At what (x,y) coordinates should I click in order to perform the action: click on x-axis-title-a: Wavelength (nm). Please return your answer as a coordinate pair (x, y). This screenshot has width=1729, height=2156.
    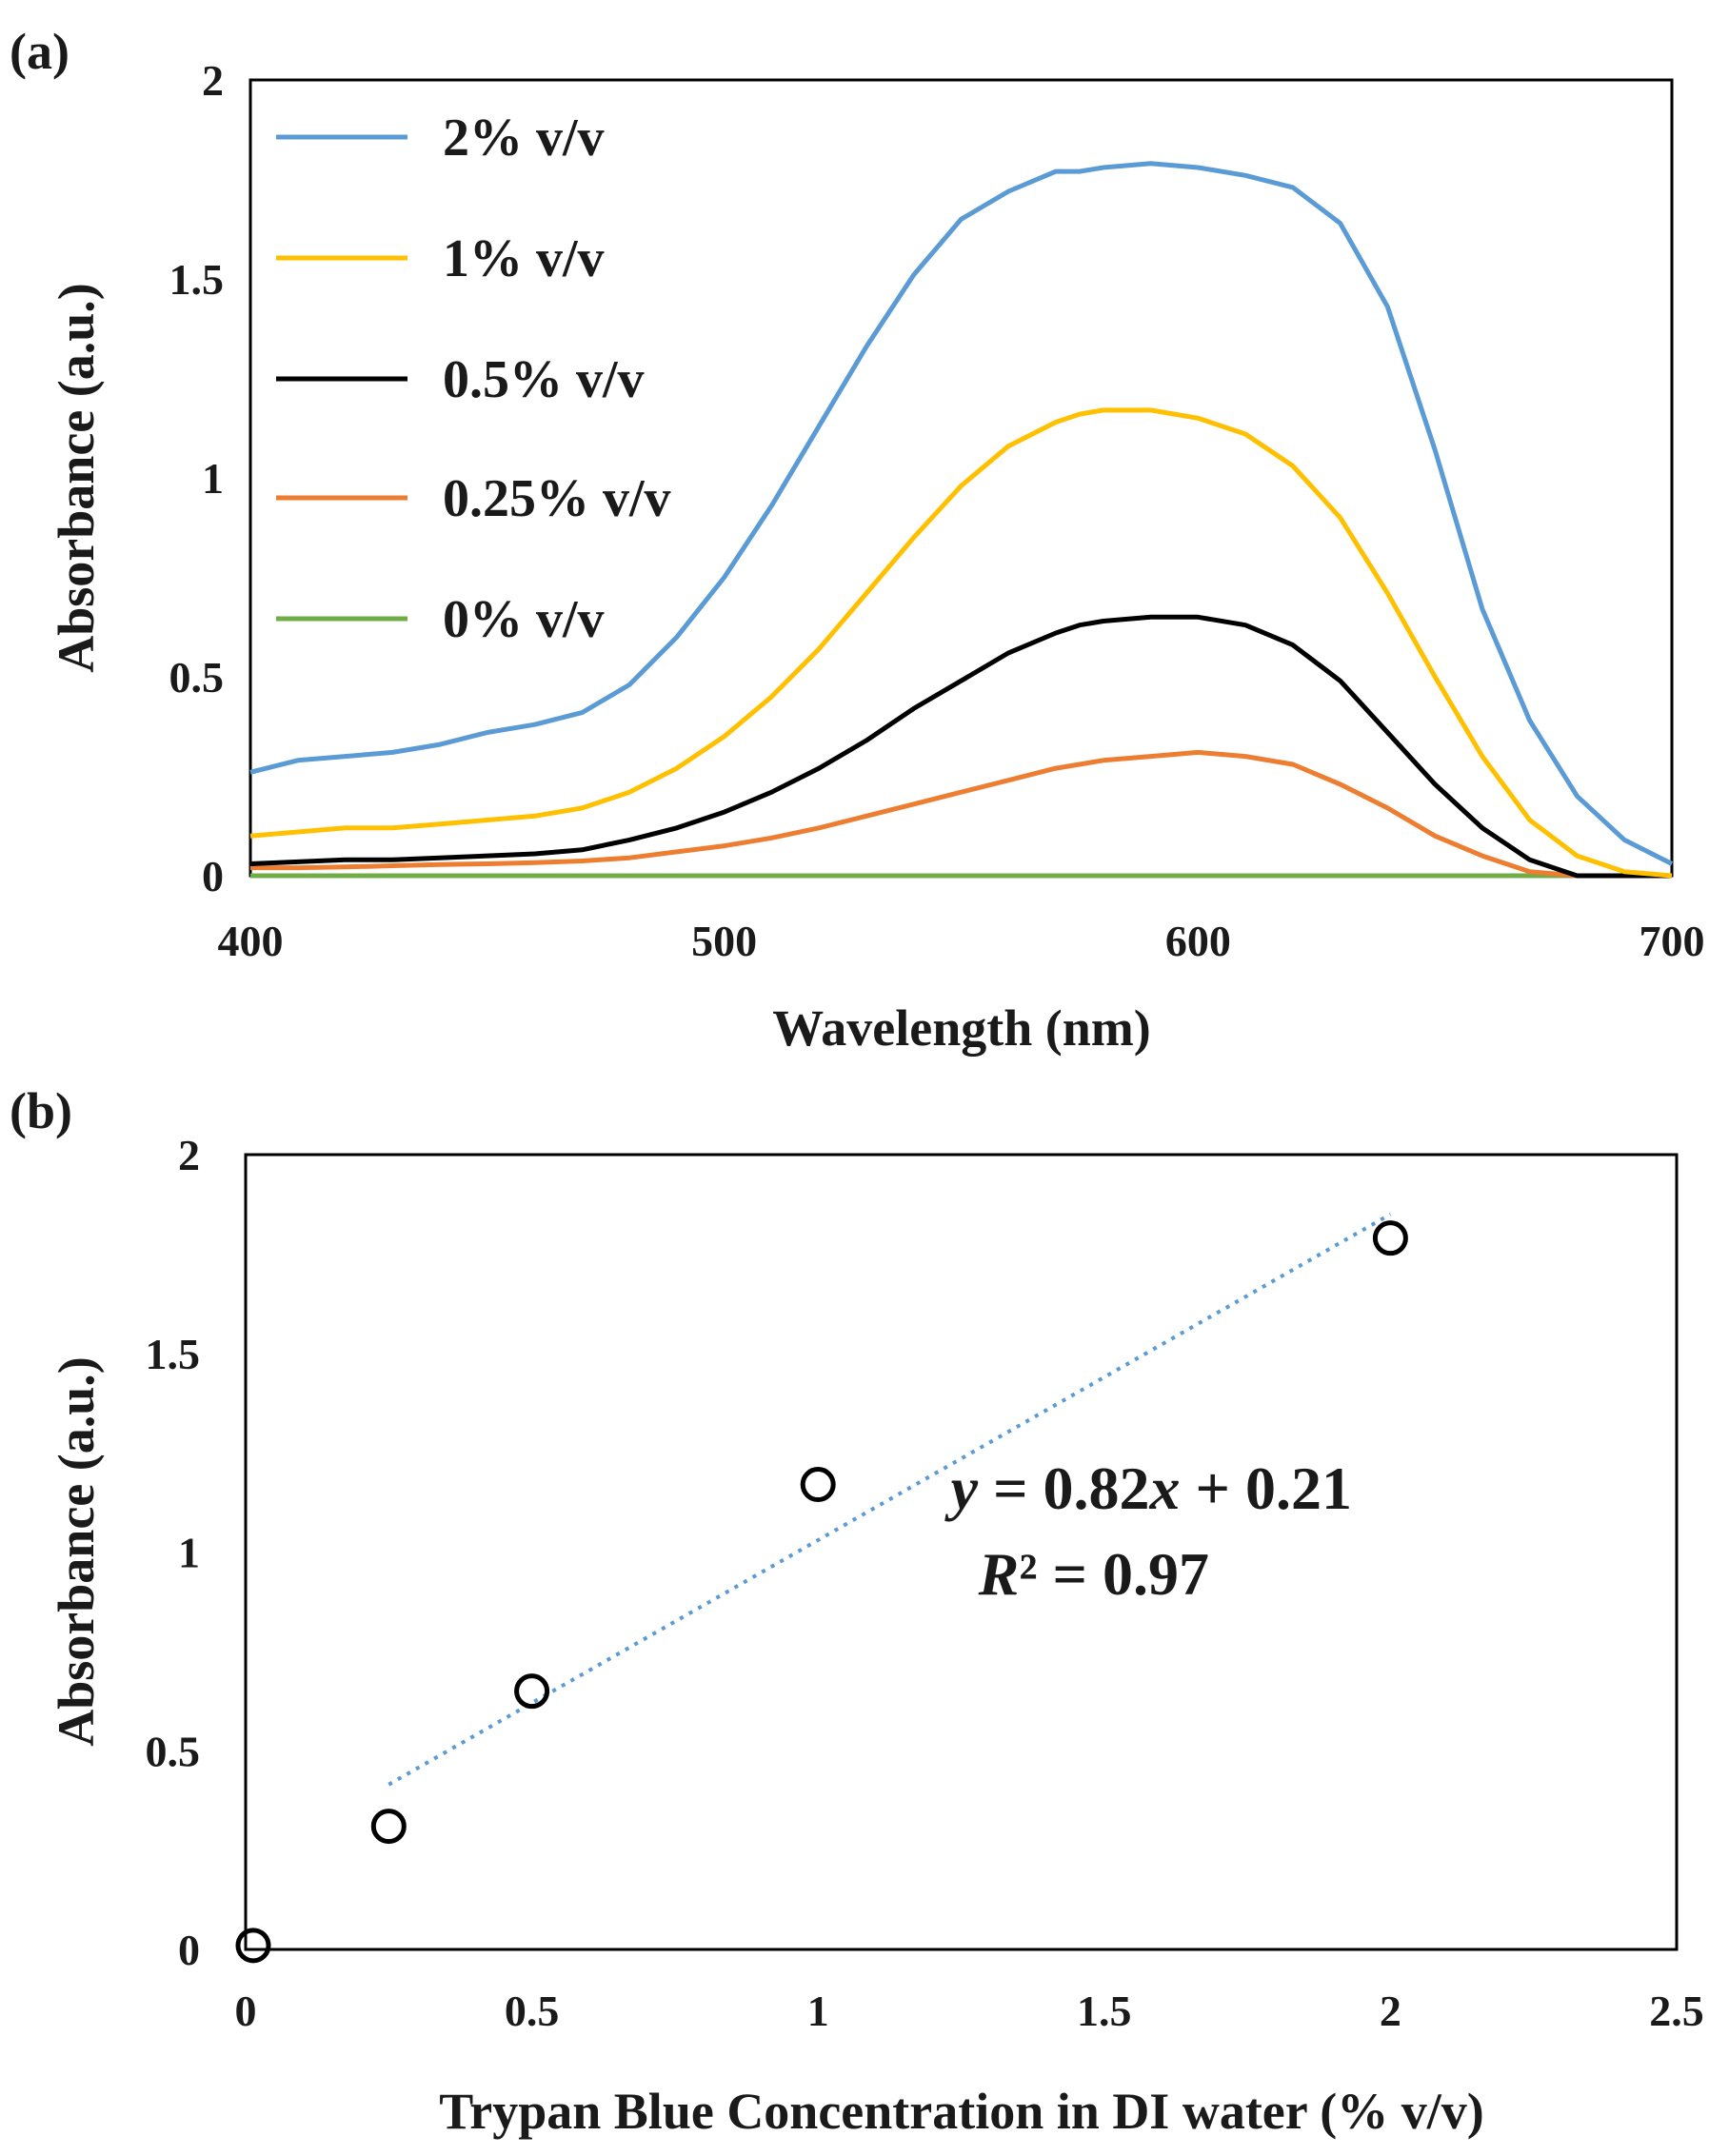
    Looking at the image, I should click on (962, 1028).